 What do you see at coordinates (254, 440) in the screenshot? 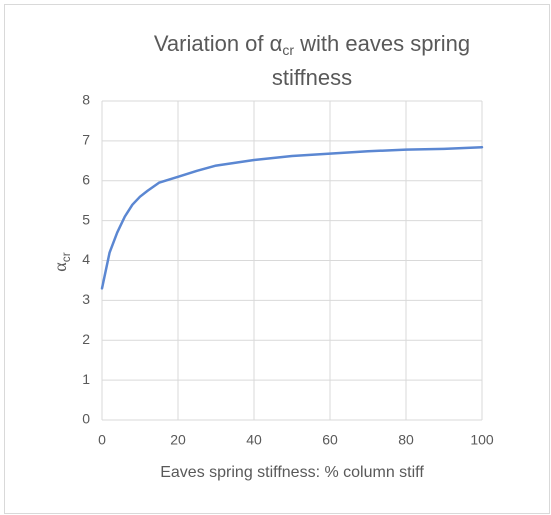
I see `x-tick-label: 40` at bounding box center [254, 440].